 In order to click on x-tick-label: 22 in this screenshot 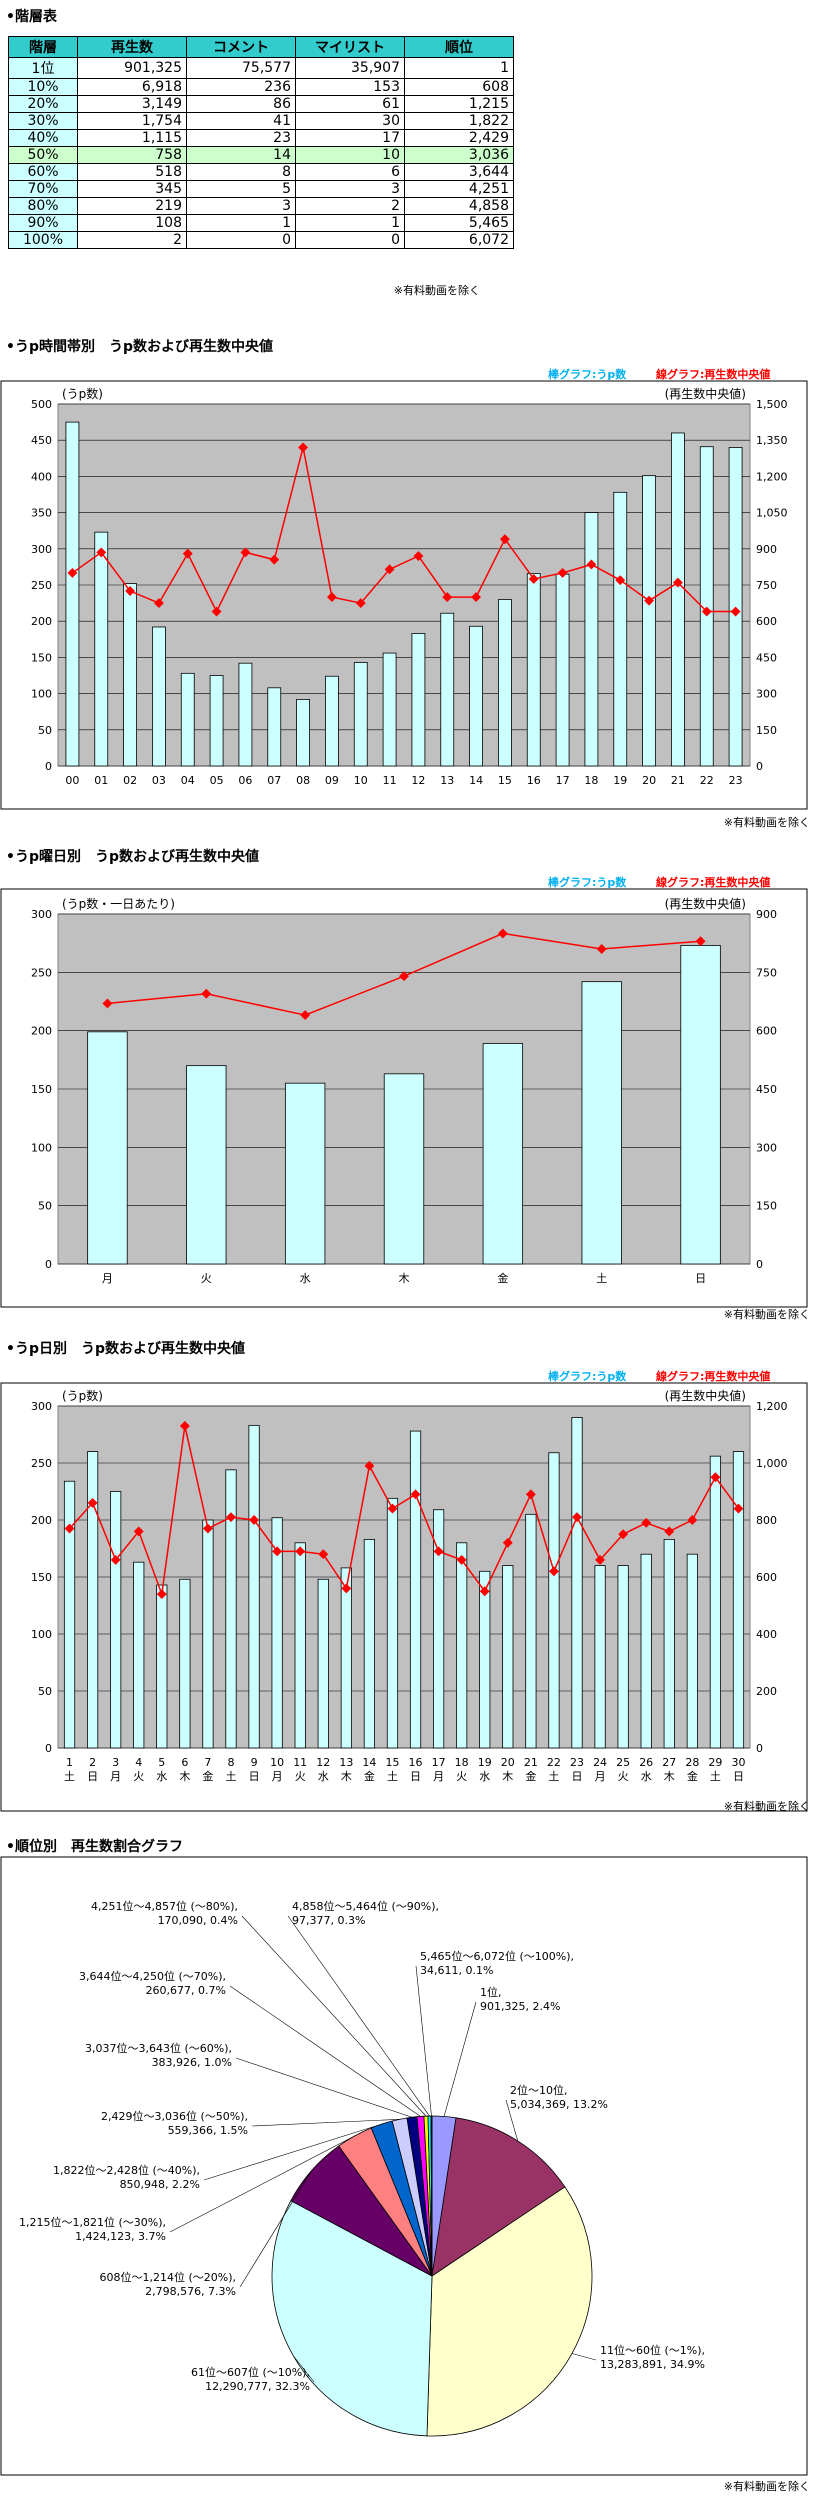, I will do `click(554, 1762)`.